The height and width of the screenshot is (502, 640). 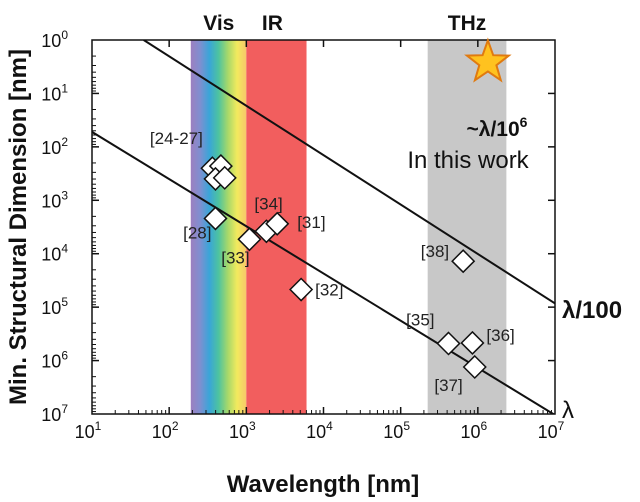 I want to click on annotation-line1: ~λ/106, so click(x=497, y=127).